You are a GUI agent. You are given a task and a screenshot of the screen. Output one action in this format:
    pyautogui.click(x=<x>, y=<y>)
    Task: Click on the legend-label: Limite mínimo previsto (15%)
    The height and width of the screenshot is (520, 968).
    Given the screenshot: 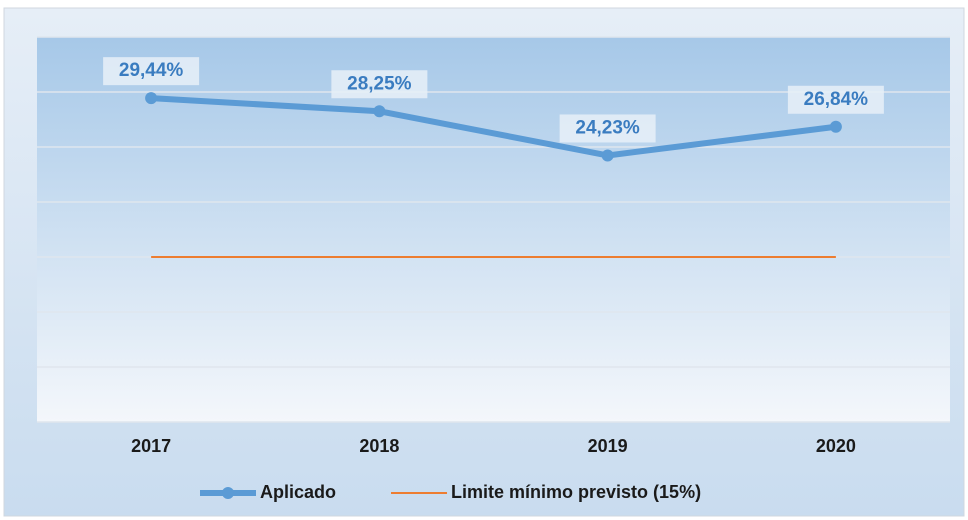 What is the action you would take?
    pyautogui.click(x=576, y=492)
    